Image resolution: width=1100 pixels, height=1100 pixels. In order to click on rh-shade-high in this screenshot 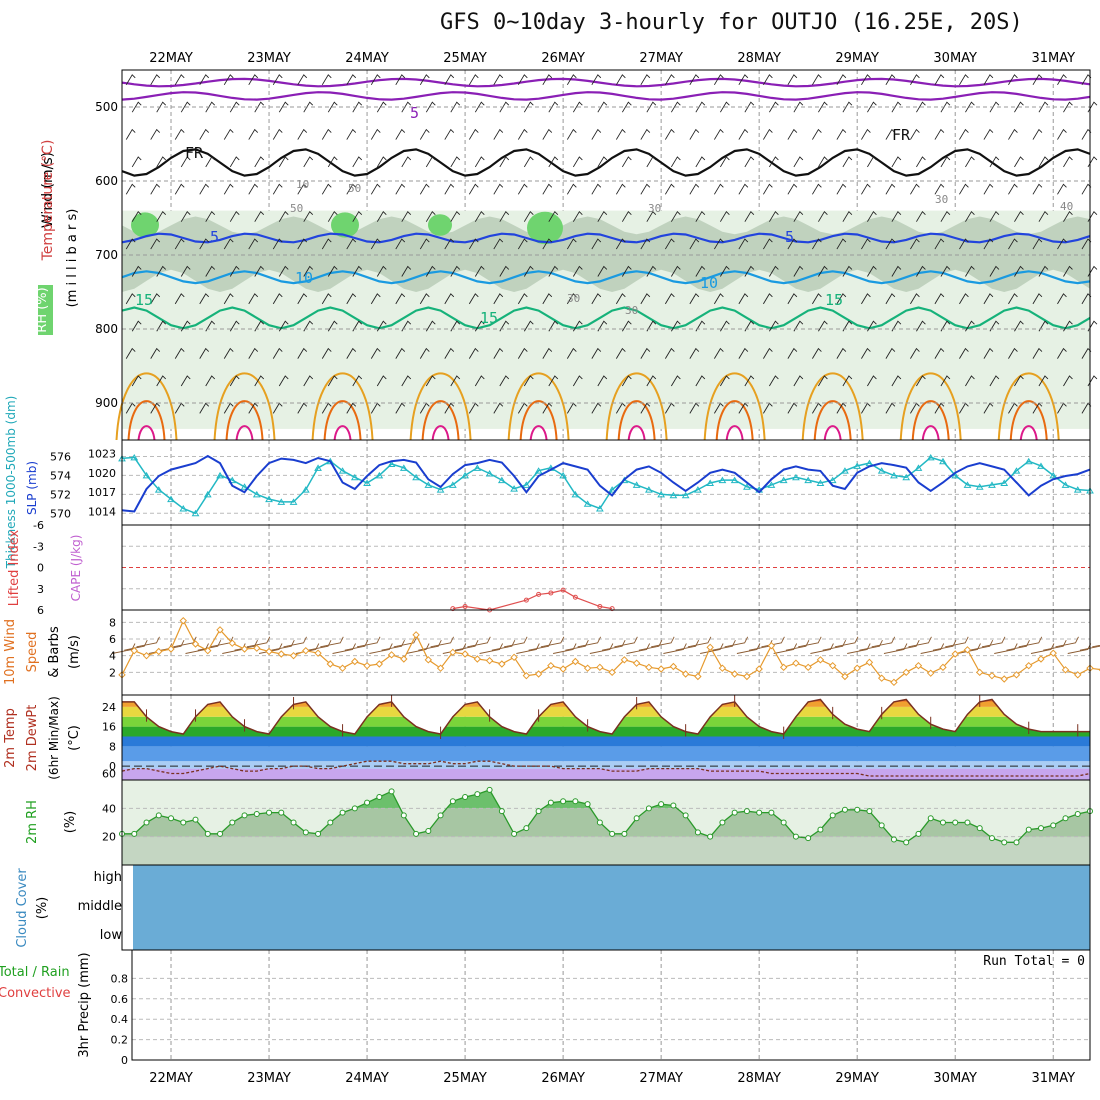, I will do `click(345, 225)`.